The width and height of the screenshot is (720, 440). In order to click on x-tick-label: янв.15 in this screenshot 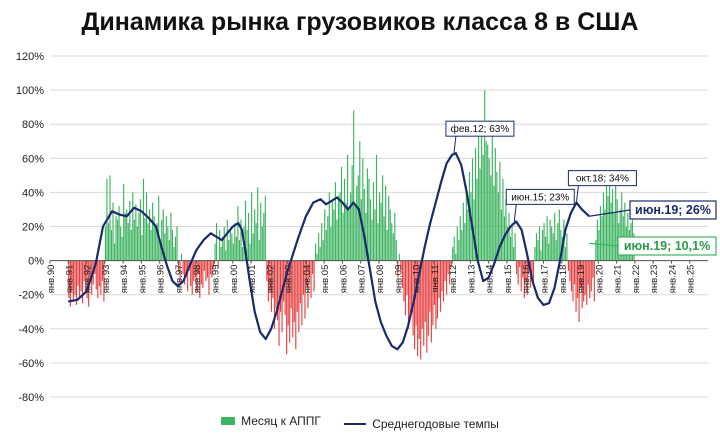, I will do `click(508, 279)`.